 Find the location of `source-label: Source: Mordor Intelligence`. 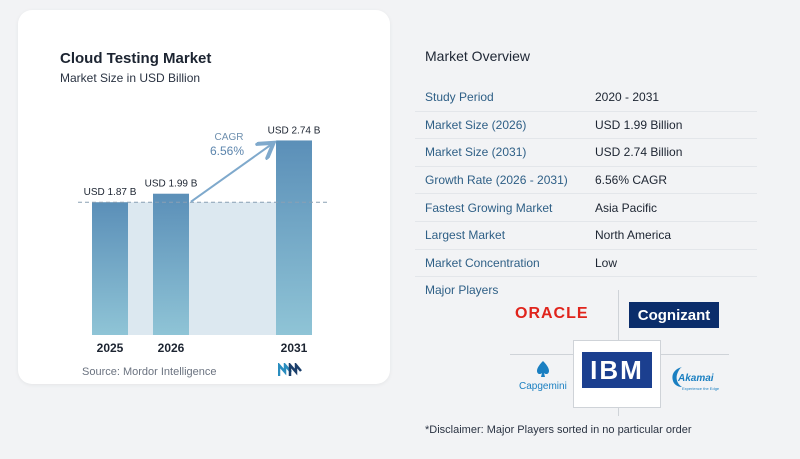

source-label: Source: Mordor Intelligence is located at coordinates (149, 372).